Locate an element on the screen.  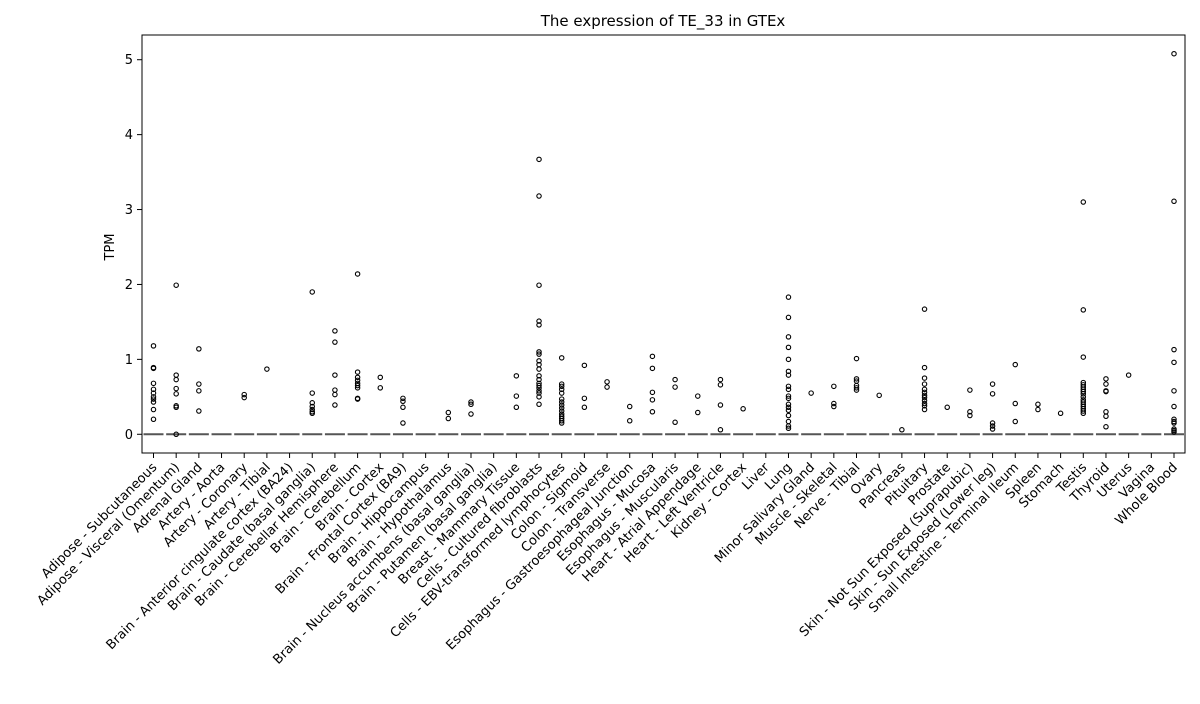
y-tick-label: 5 is located at coordinates (129, 60).